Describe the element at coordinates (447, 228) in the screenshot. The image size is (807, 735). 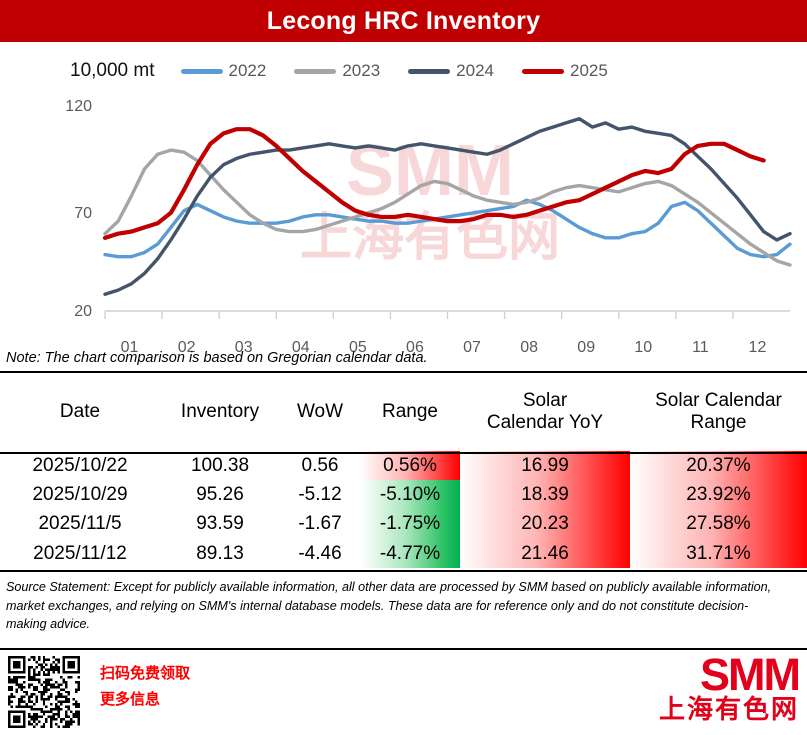
I see `chart-line-2022` at that location.